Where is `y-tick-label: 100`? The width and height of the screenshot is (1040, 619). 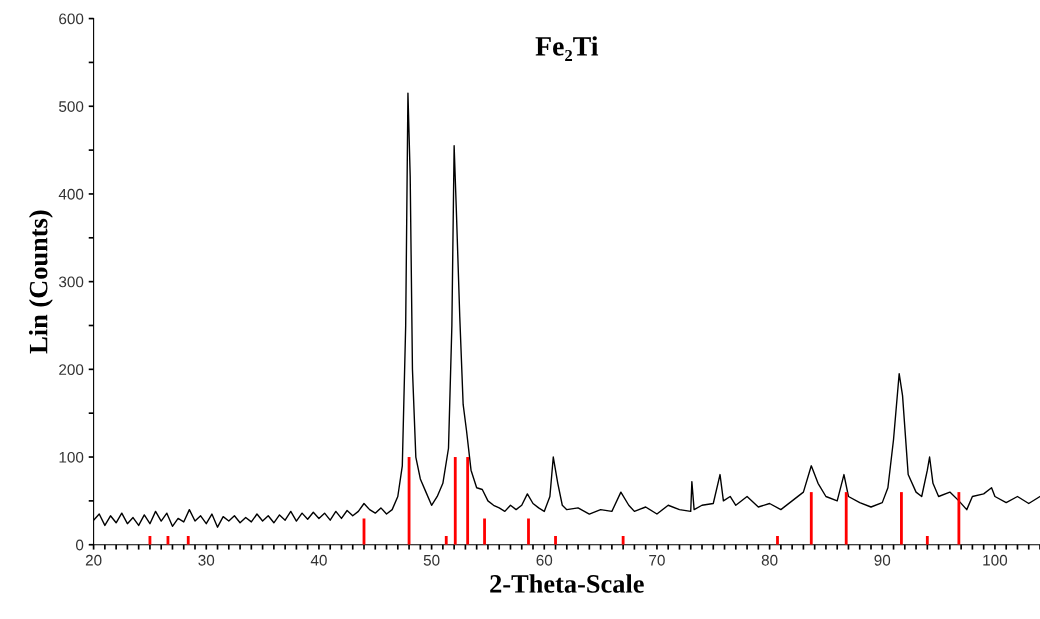
y-tick-label: 100 is located at coordinates (71, 457).